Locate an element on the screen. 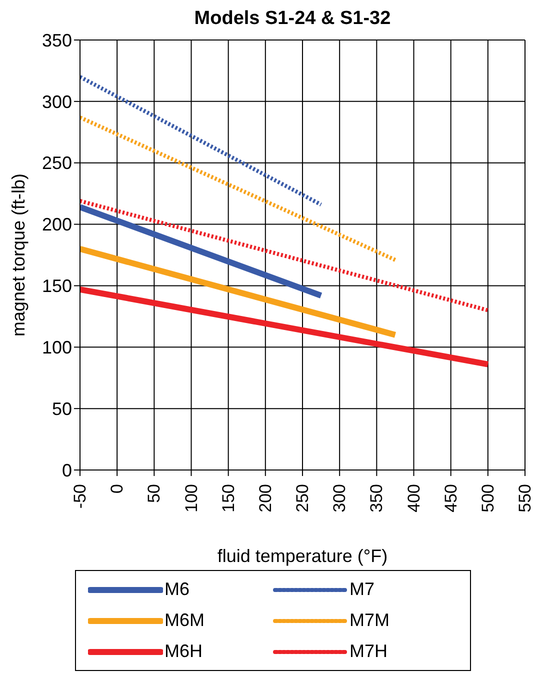  x-tick-label: 450 is located at coordinates (450, 498).